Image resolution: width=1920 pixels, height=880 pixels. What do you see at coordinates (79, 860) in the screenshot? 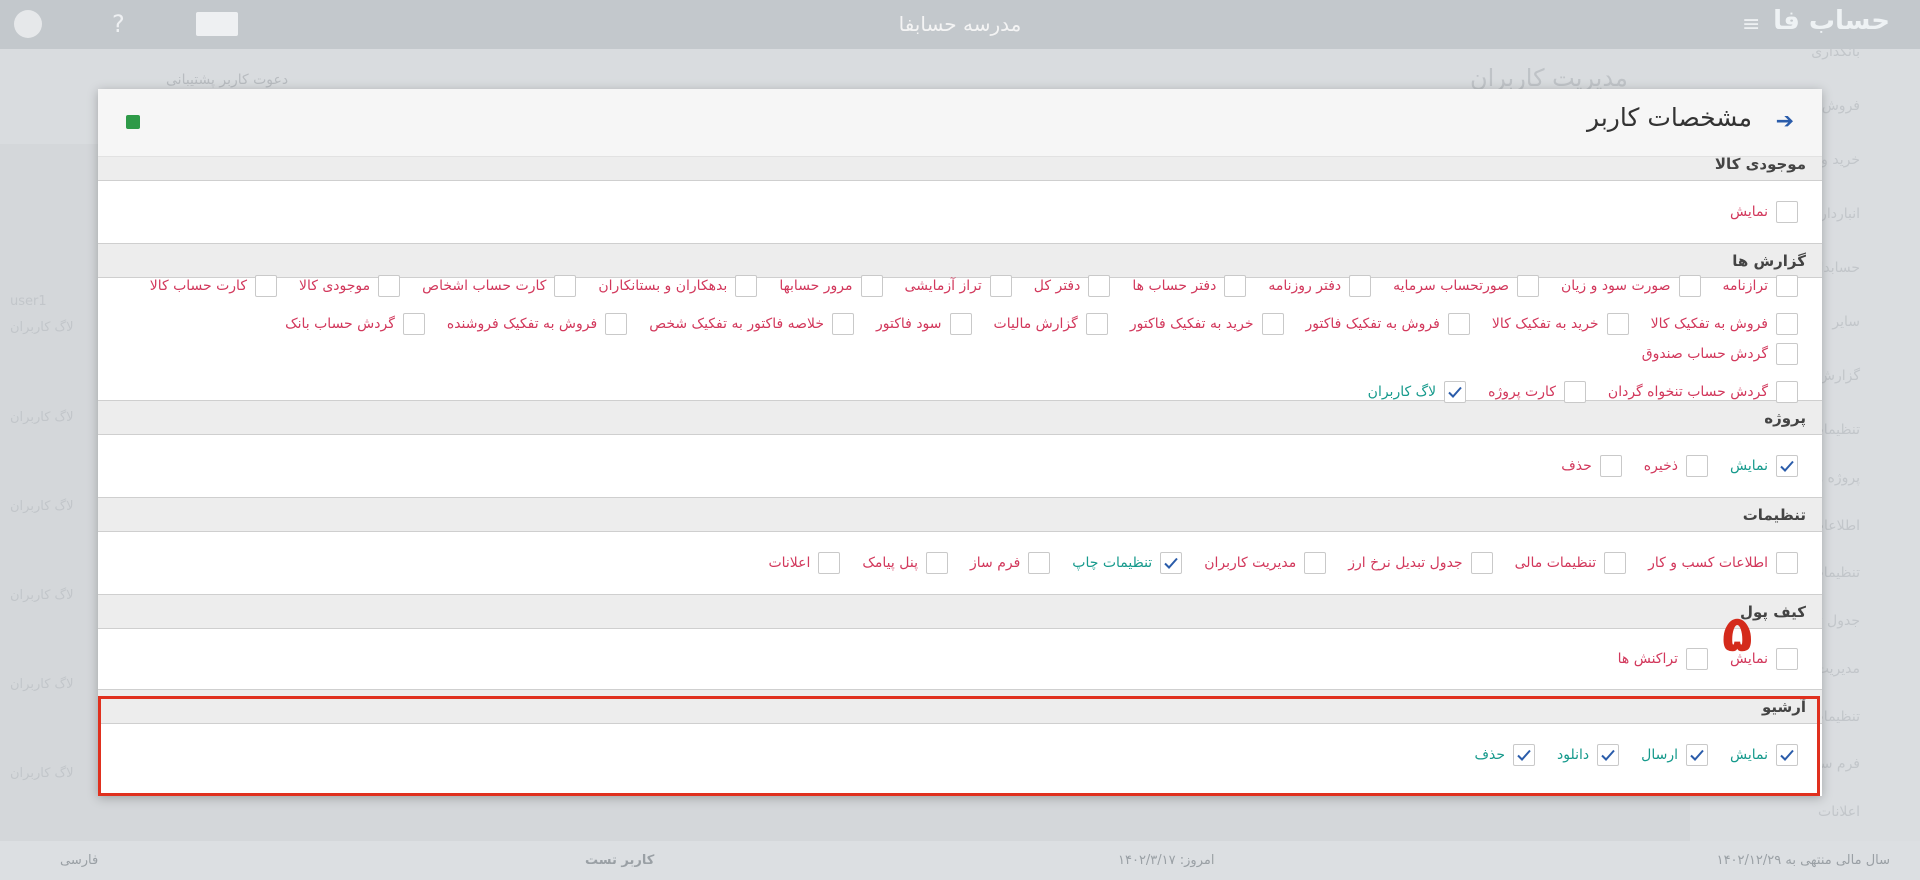
I see `language: فارسی` at bounding box center [79, 860].